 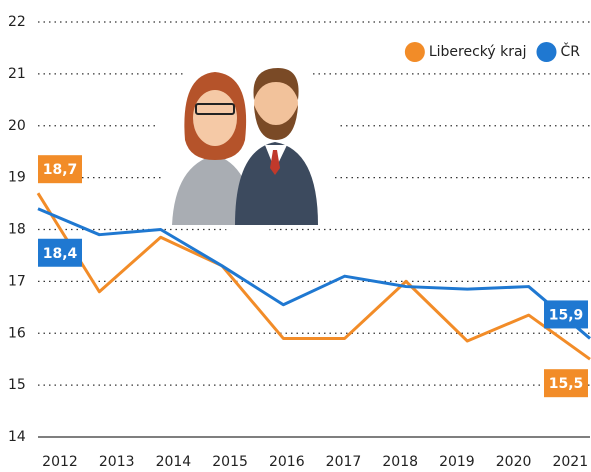 I want to click on man-face, so click(x=276, y=105).